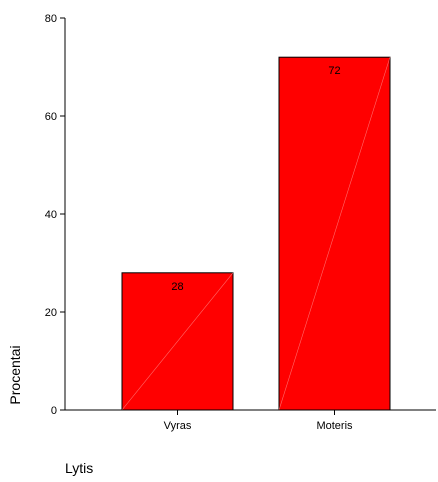 The image size is (438, 482). What do you see at coordinates (177, 287) in the screenshot?
I see `bar-value-label: 28` at bounding box center [177, 287].